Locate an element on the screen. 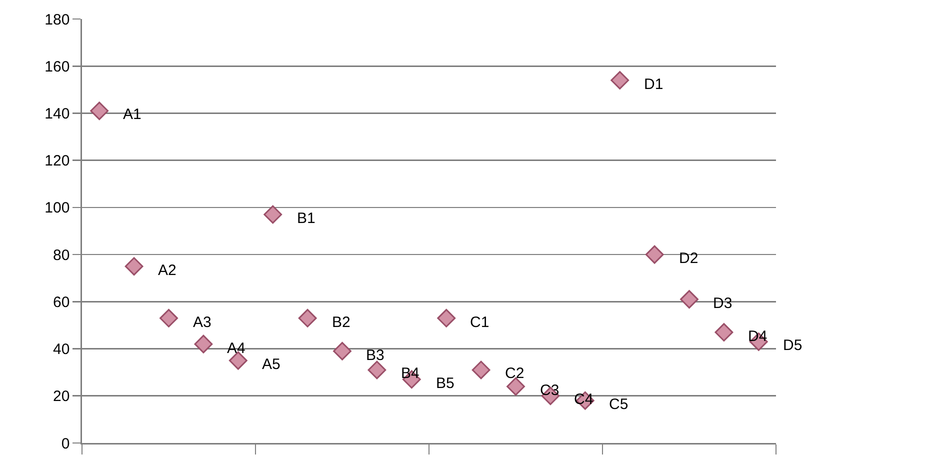 This screenshot has height=463, width=926. data-label: C1 is located at coordinates (480, 322).